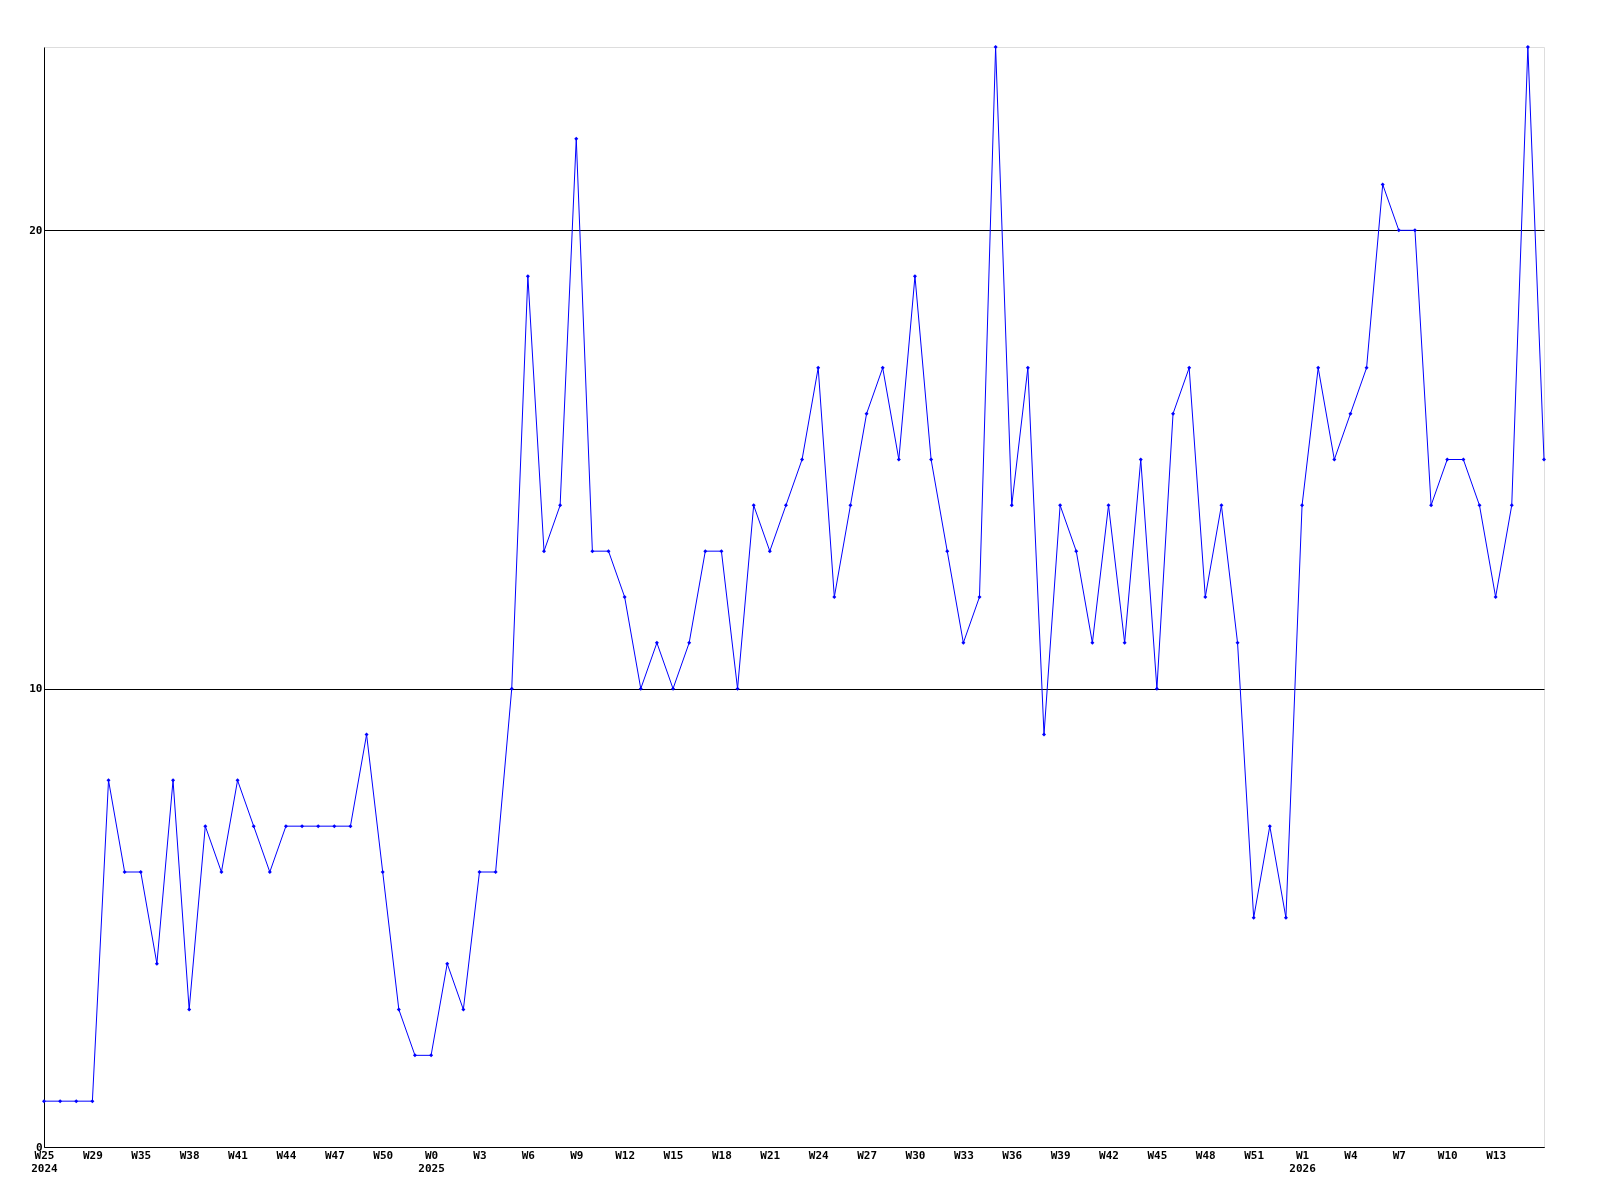 This screenshot has height=1200, width=1600. Describe the element at coordinates (673, 1155) in the screenshot. I see `x-tick-label: W15` at that location.